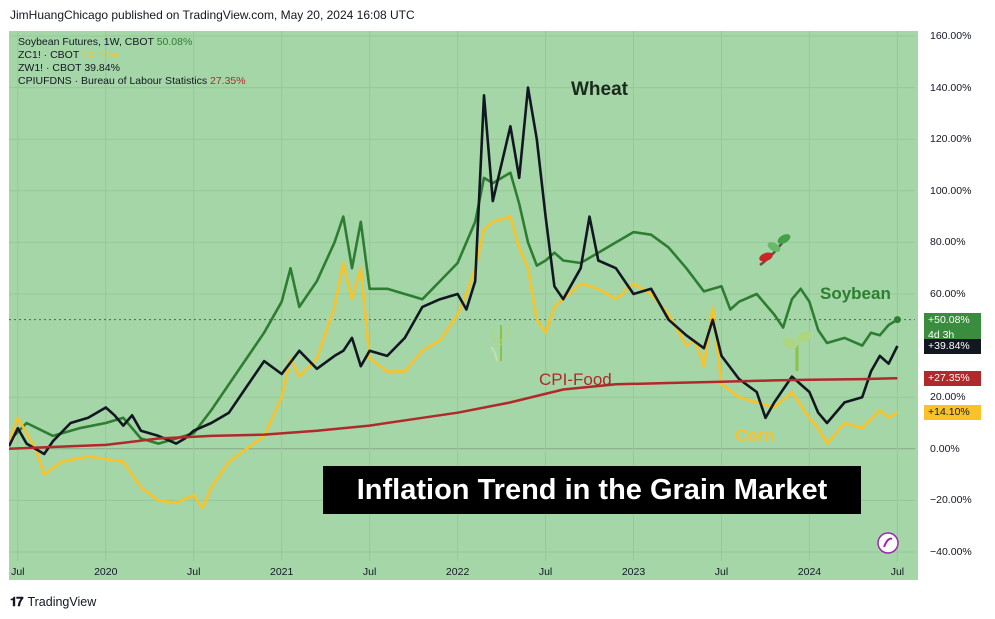 The width and height of the screenshot is (995, 619). I want to click on title-banner: Inflation Trend in the Grain Market, so click(592, 490).